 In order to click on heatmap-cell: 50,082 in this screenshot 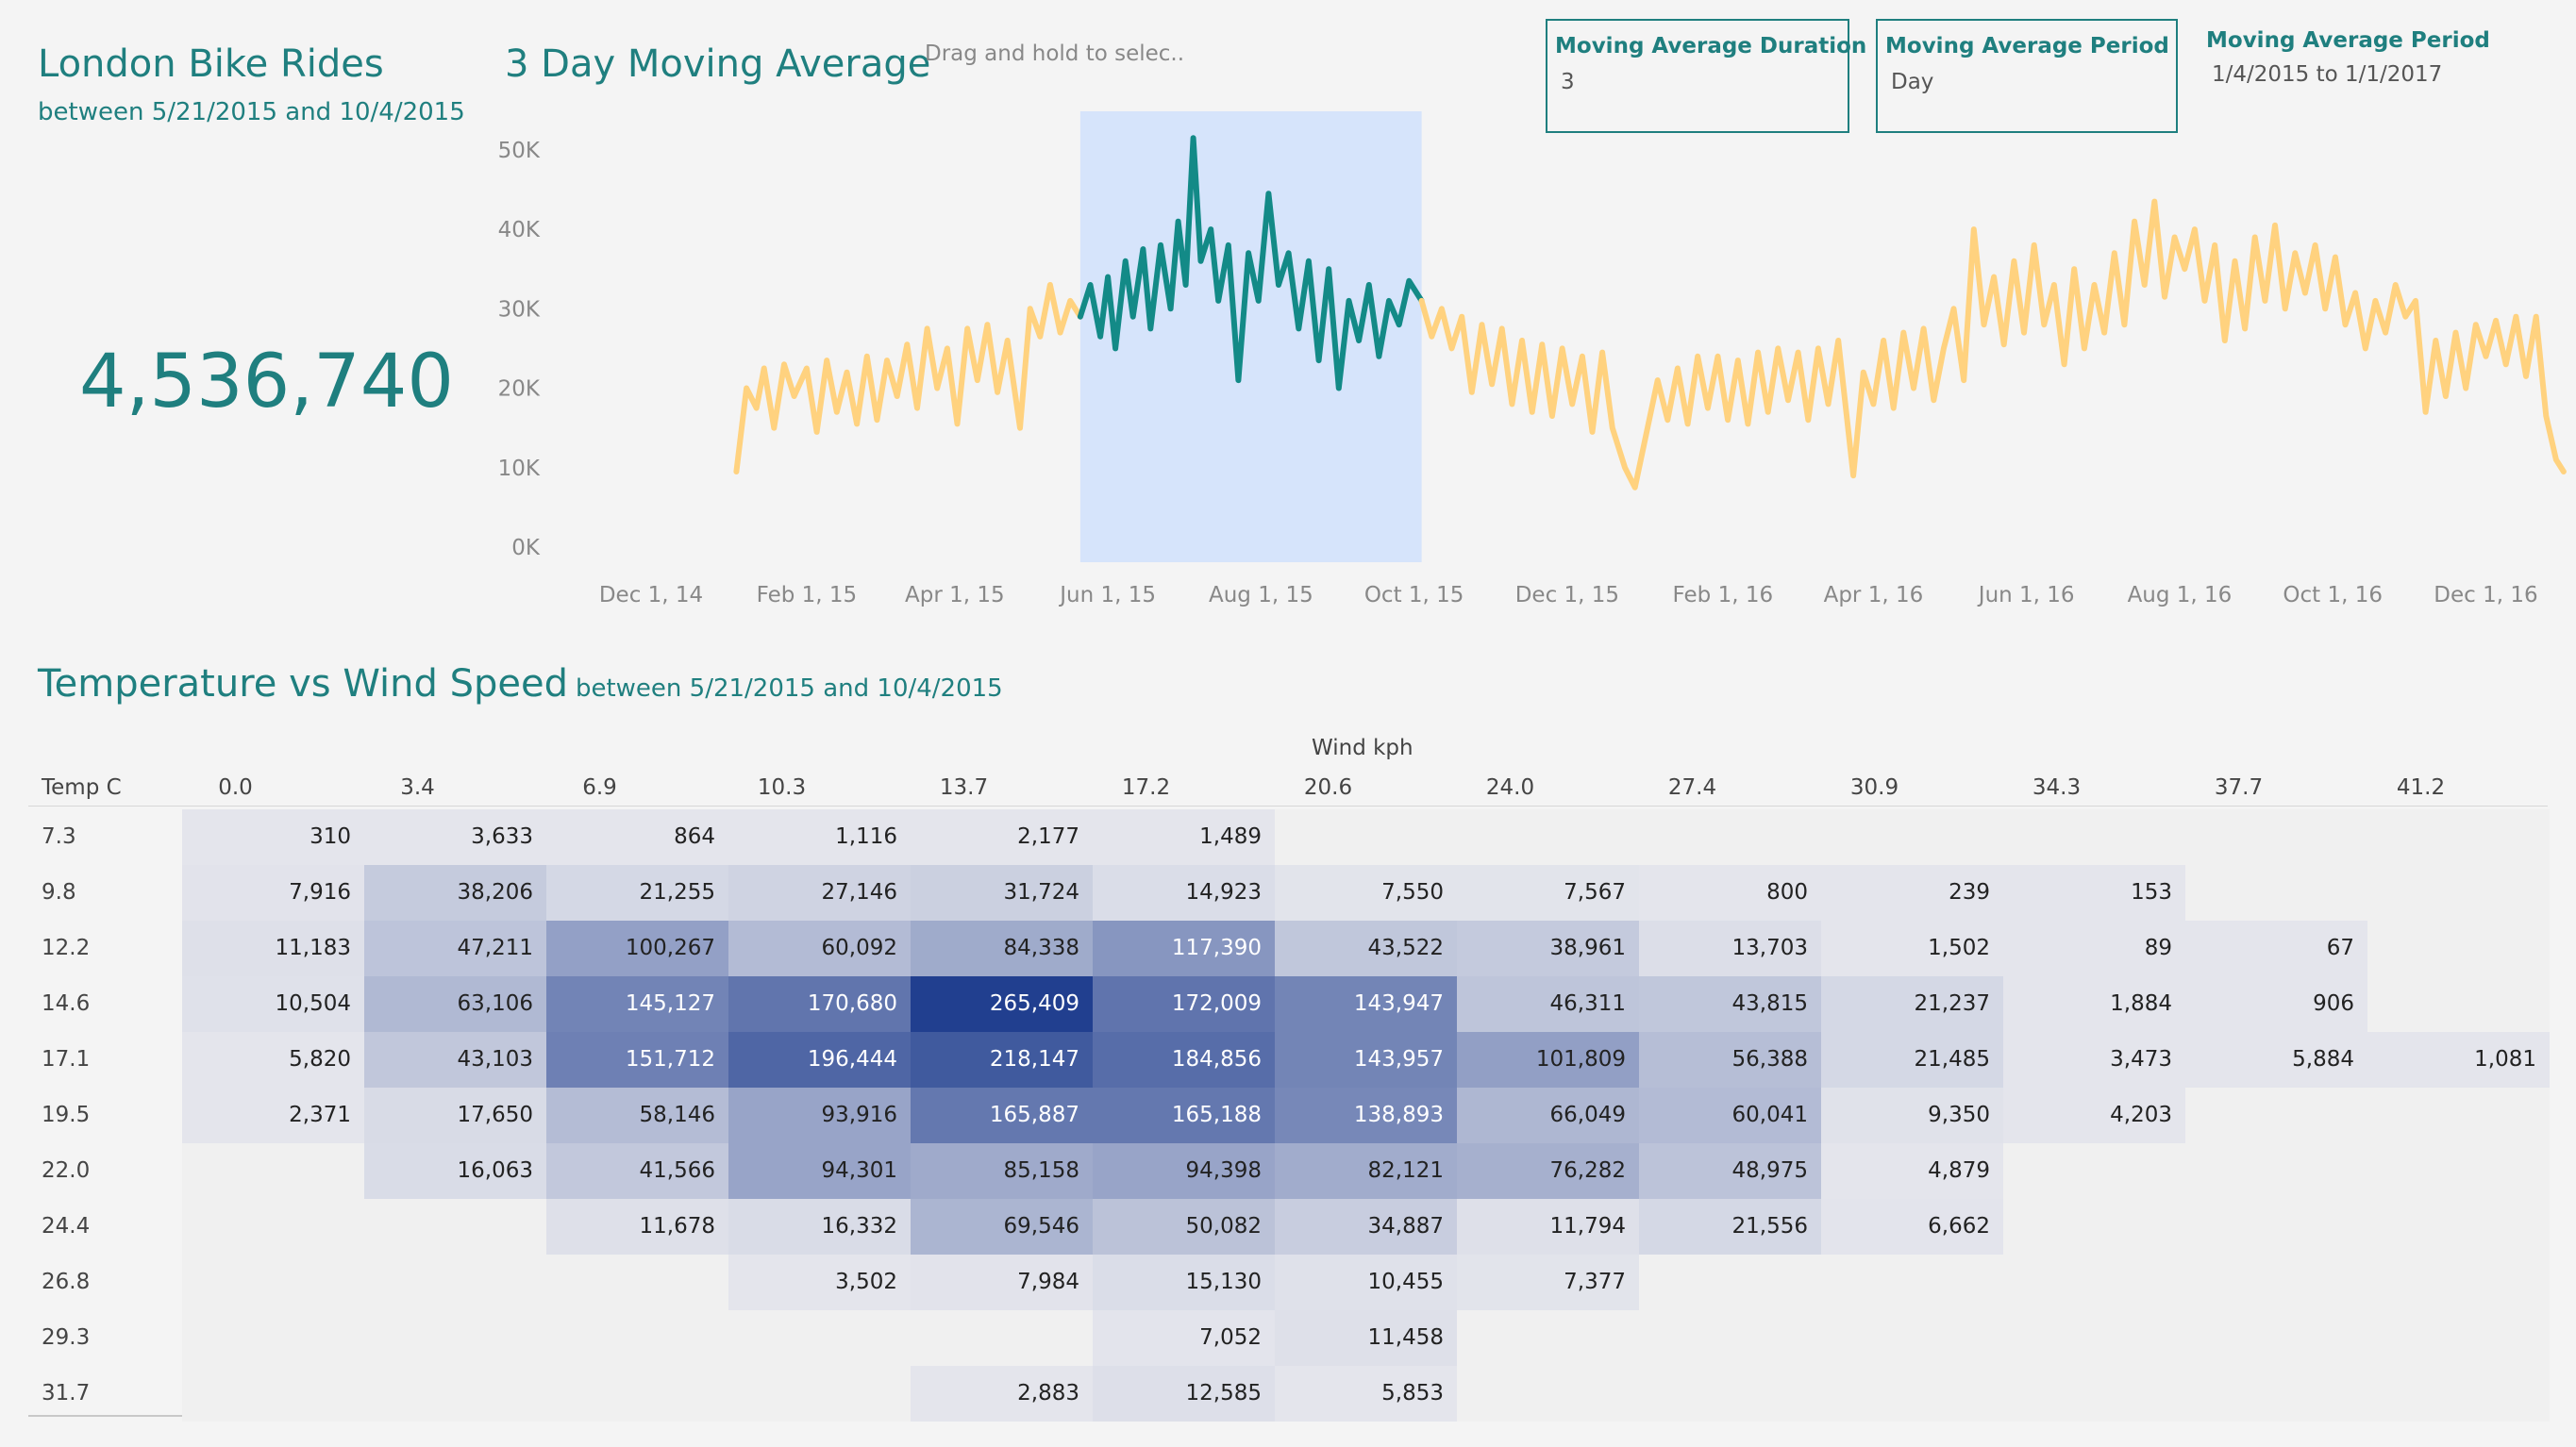, I will do `click(1184, 1227)`.